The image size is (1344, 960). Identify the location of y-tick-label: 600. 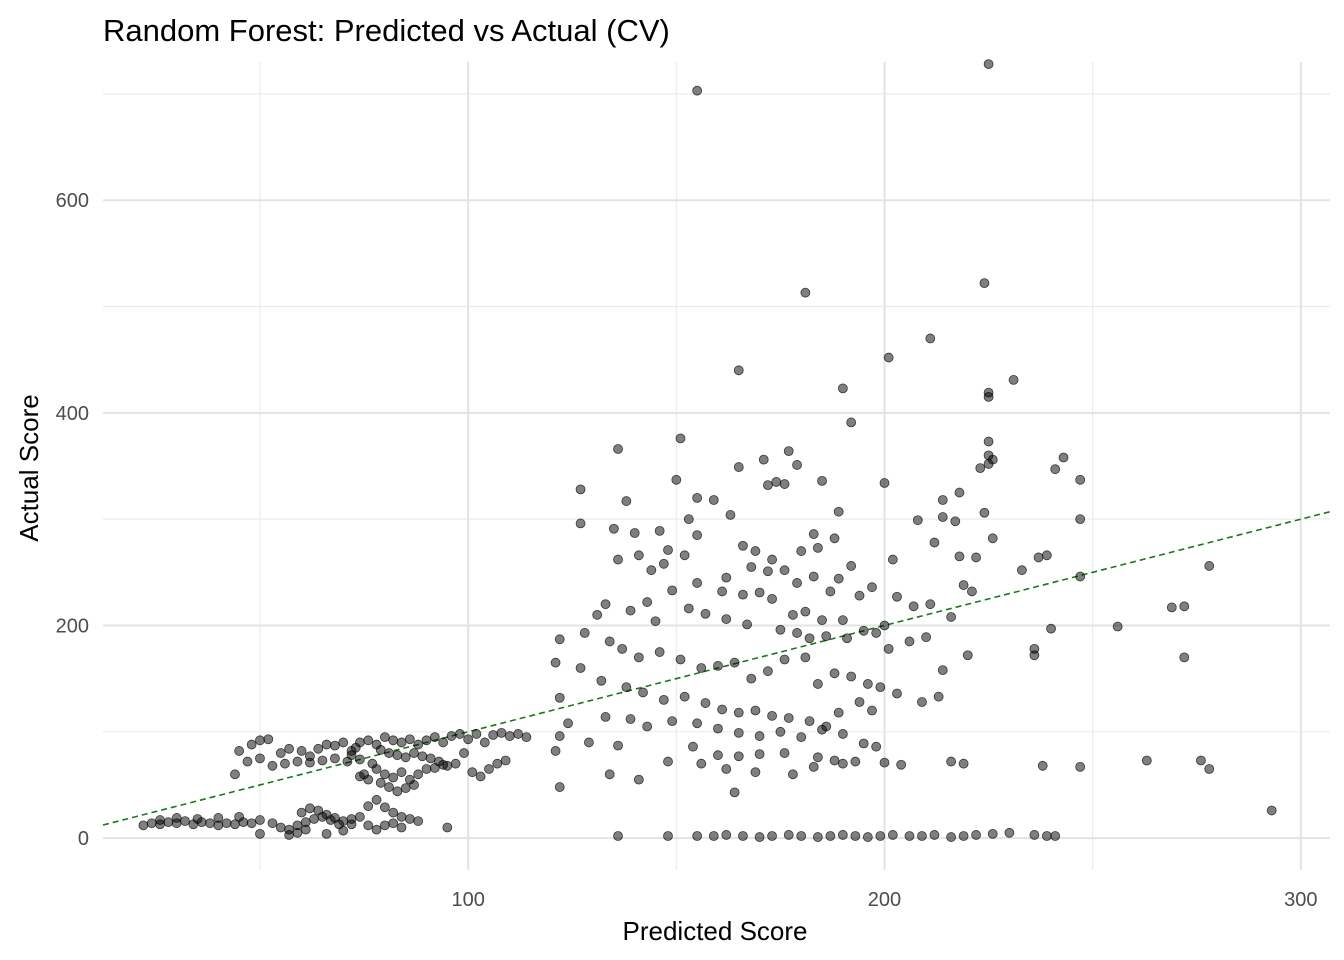
(72, 201).